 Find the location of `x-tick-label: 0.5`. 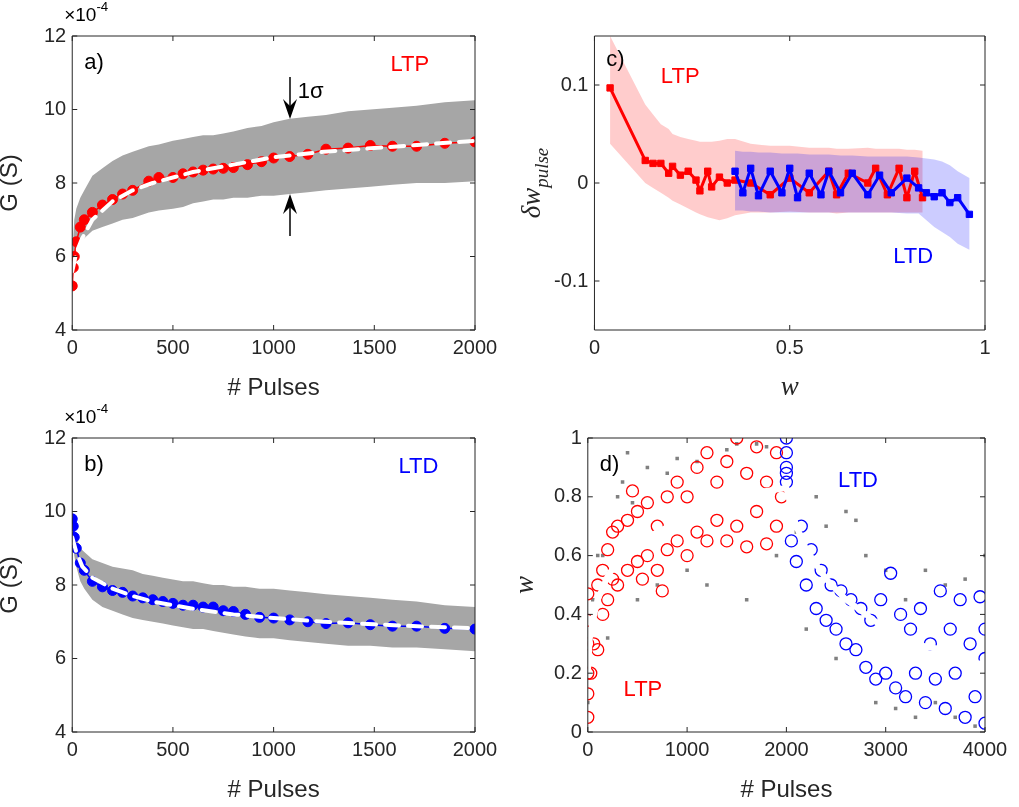

x-tick-label: 0.5 is located at coordinates (789, 346).